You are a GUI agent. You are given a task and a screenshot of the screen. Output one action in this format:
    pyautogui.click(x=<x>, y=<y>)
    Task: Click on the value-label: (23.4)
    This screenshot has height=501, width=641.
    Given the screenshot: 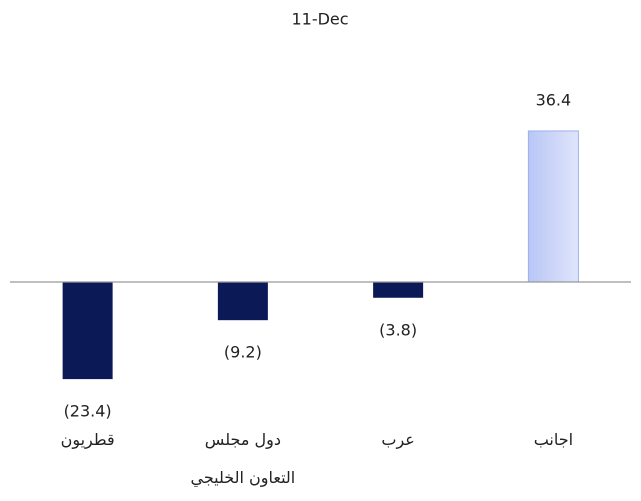 What is the action you would take?
    pyautogui.click(x=88, y=411)
    